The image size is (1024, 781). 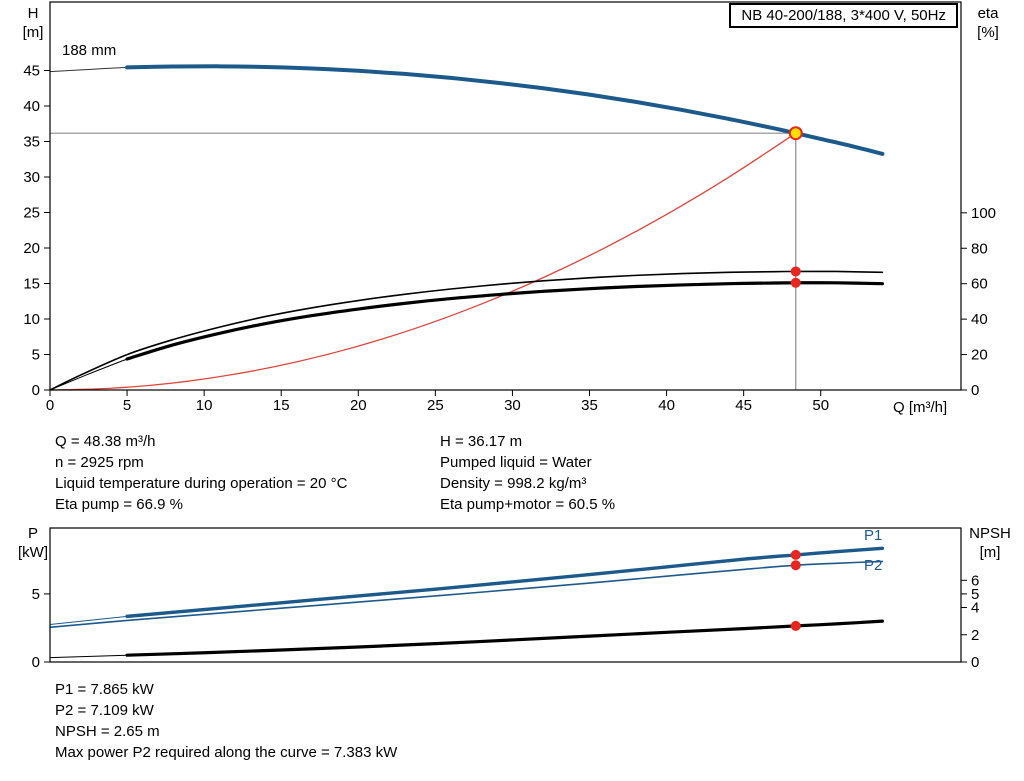 What do you see at coordinates (528, 504) in the screenshot?
I see `readout-eta-pump-motor: Eta pump+motor = 60.5 %` at bounding box center [528, 504].